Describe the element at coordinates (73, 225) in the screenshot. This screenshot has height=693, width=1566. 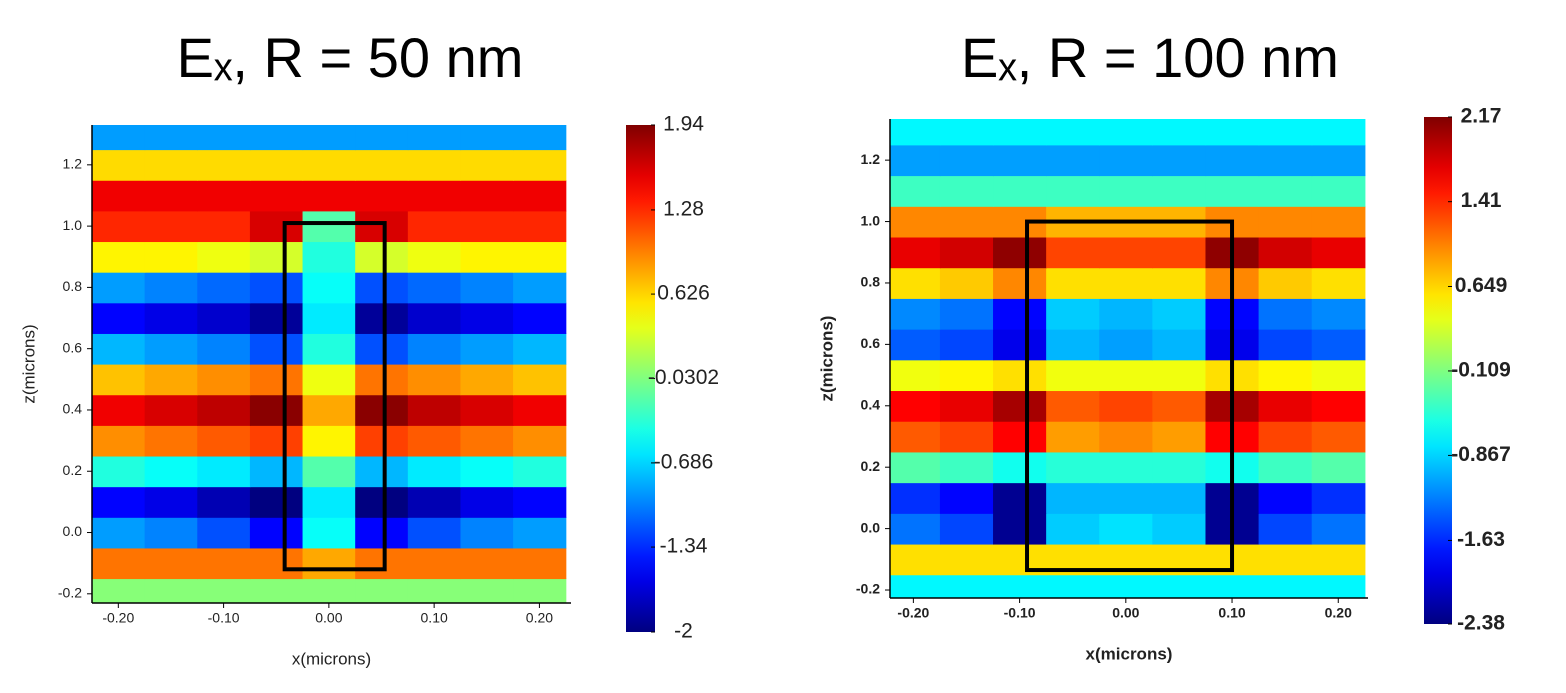
I see `y-tick-label: 1.0` at that location.